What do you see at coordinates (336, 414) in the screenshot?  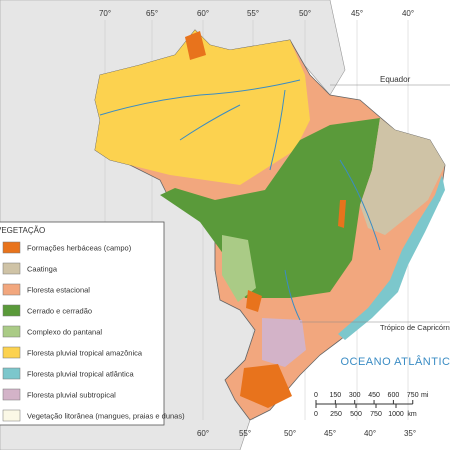 I see `scale-label: 250` at bounding box center [336, 414].